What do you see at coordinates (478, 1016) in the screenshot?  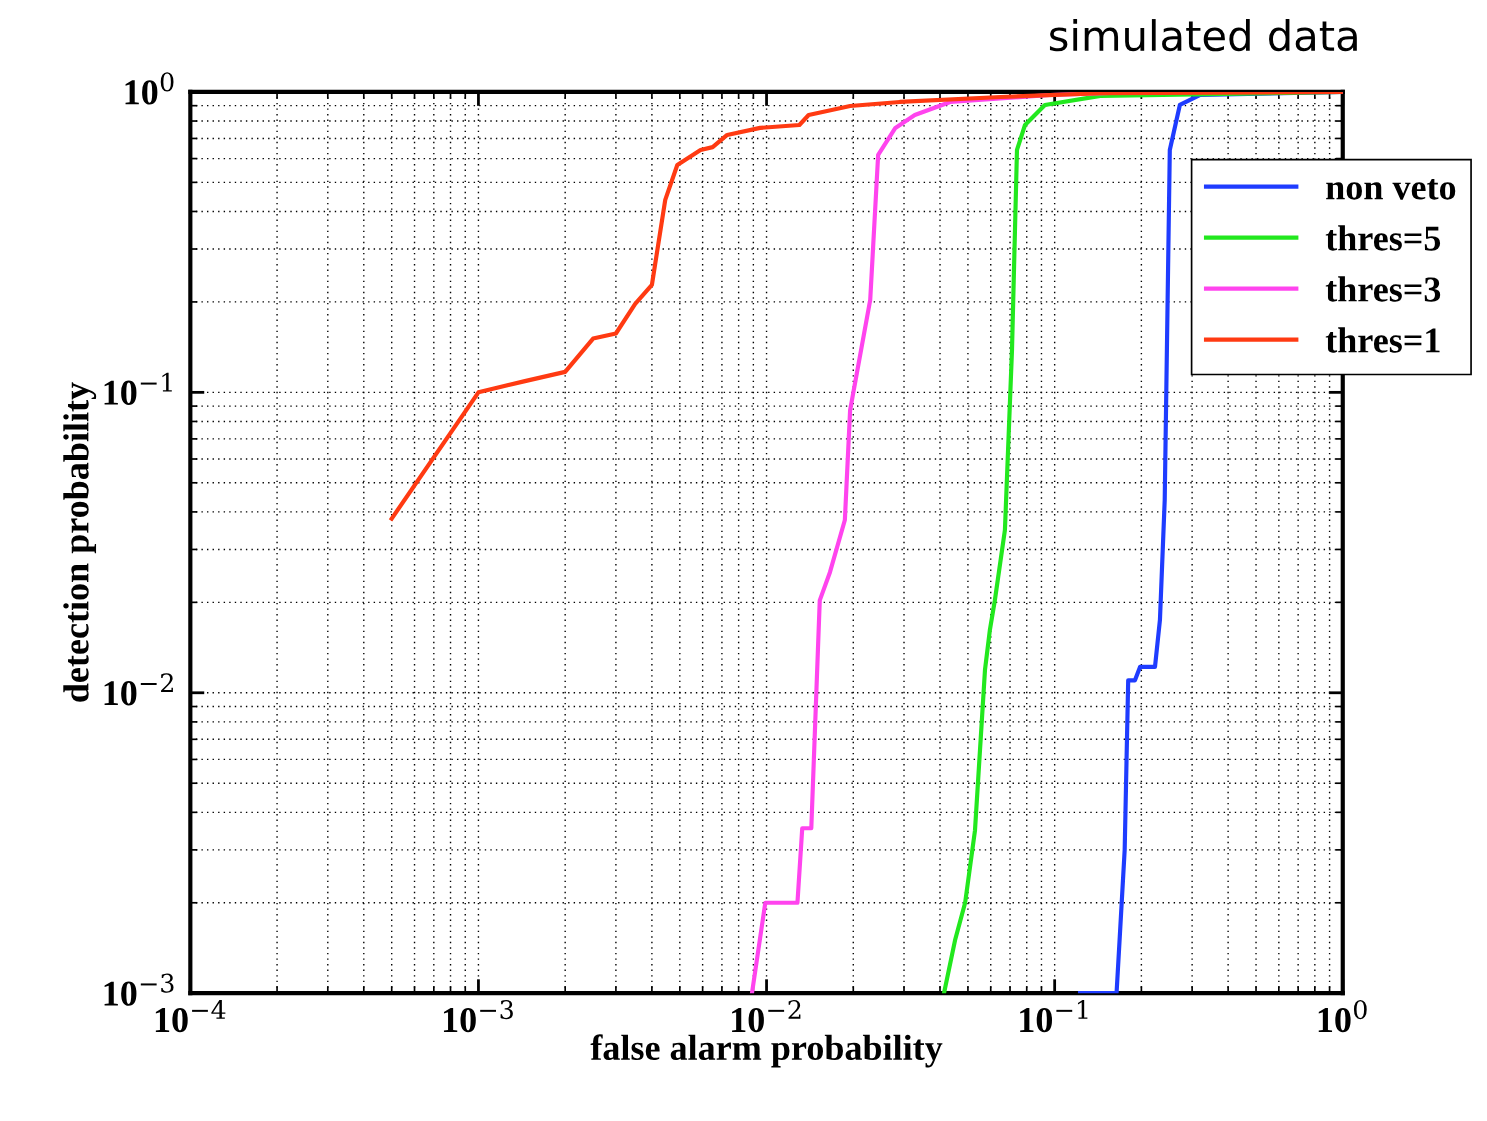 I see `x-tick-label: 10$^{−3}$` at bounding box center [478, 1016].